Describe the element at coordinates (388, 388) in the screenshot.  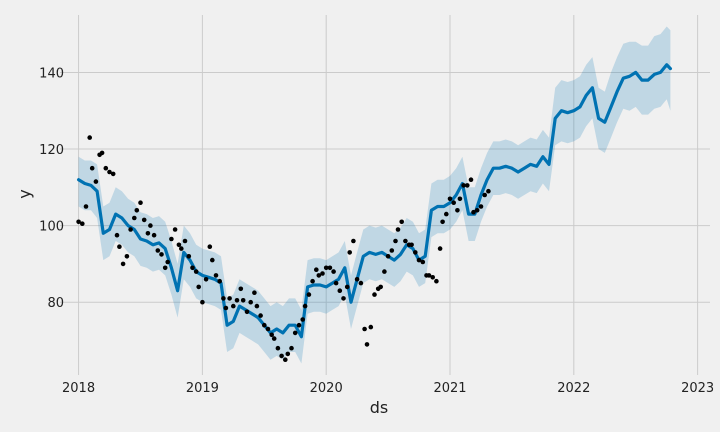
I see `x-tick-labels: 2018 2019 2020 2021 2022 2023` at that location.